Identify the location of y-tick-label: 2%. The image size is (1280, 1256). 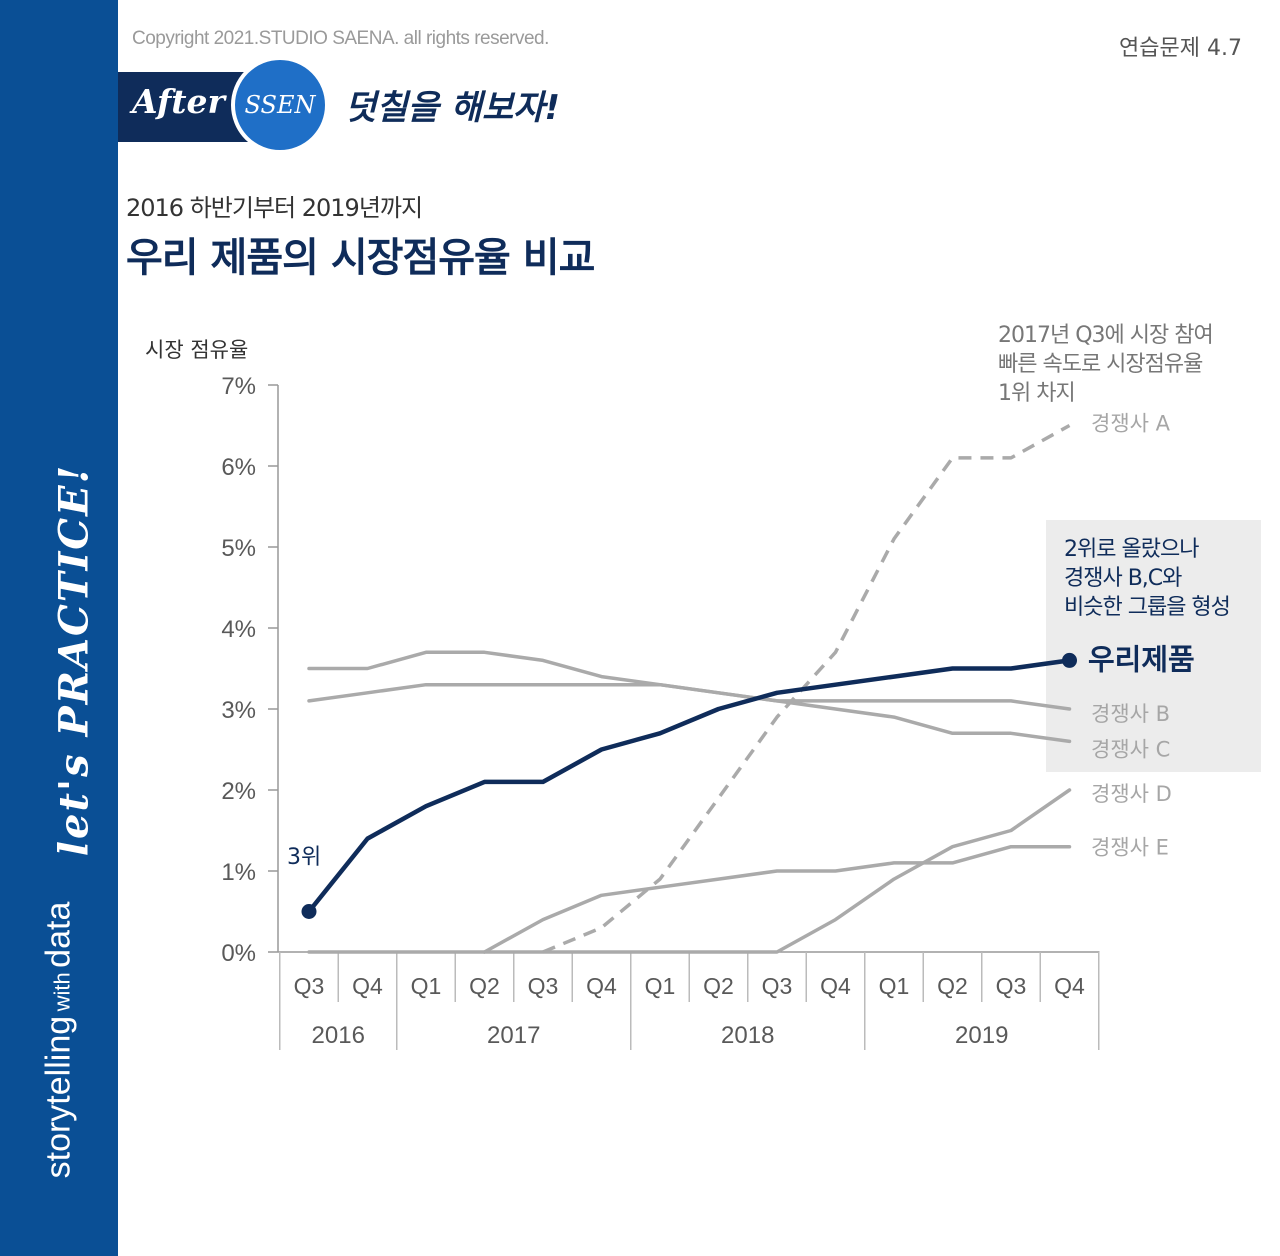
(238, 791).